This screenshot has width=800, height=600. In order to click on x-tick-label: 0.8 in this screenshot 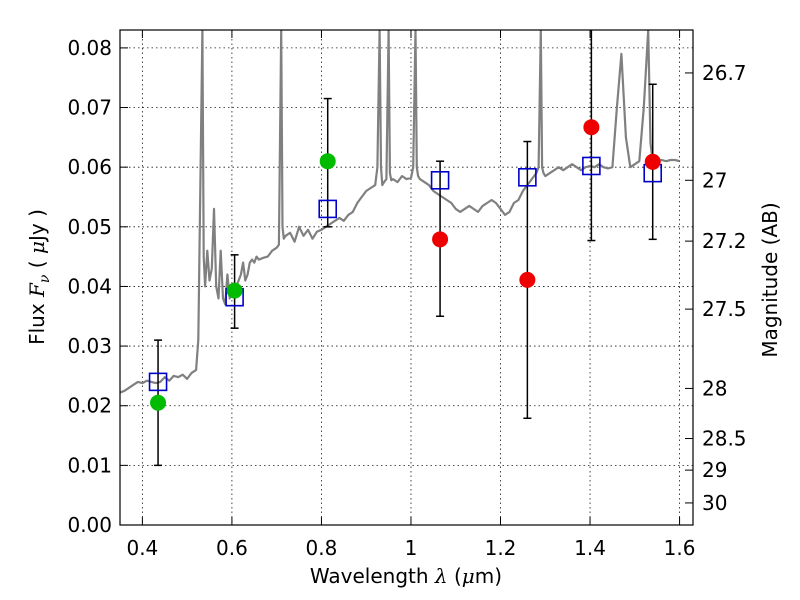, I will do `click(322, 548)`.